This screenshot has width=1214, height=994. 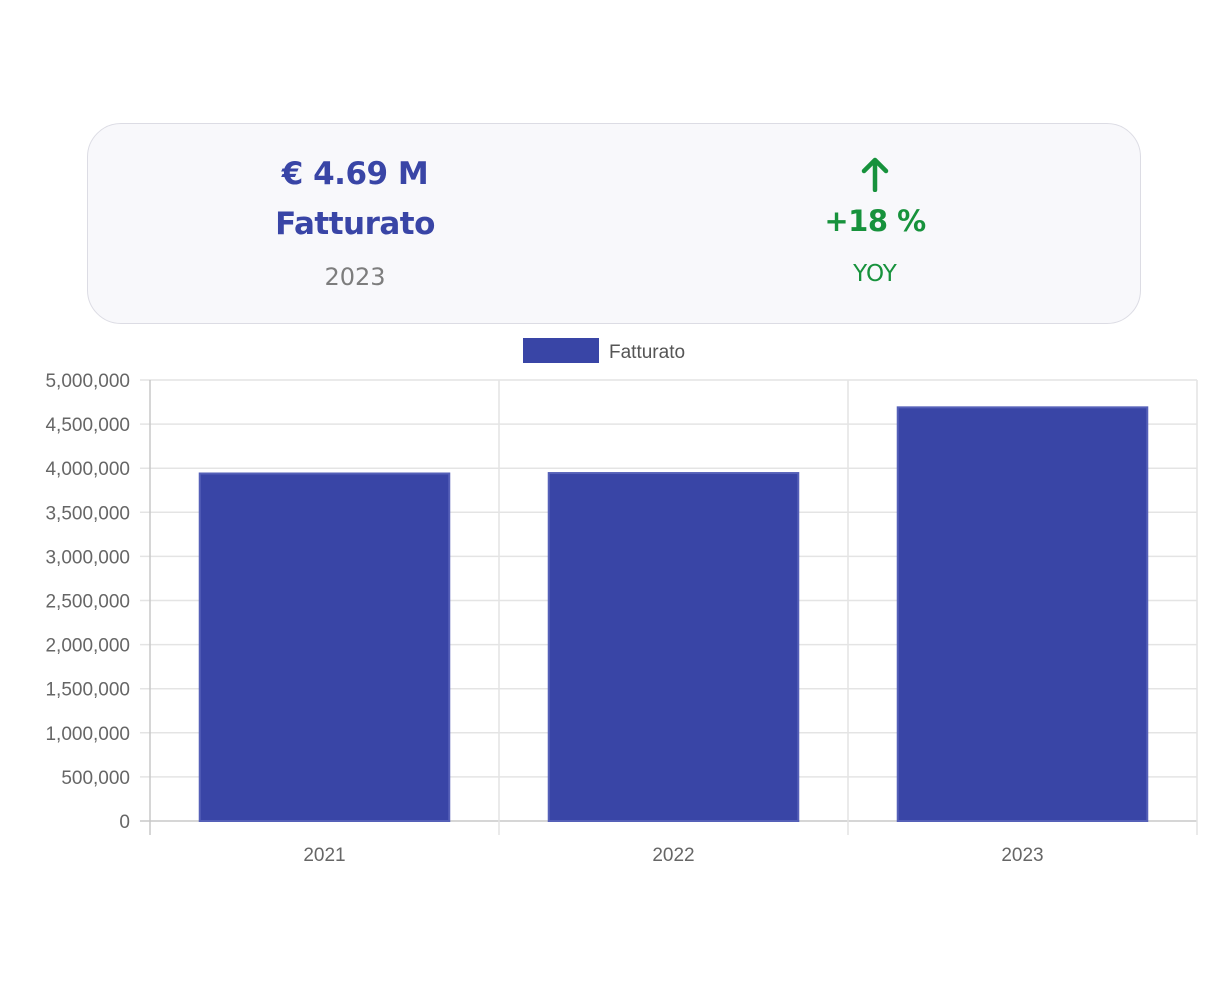 What do you see at coordinates (673, 647) in the screenshot?
I see `bar-2022` at bounding box center [673, 647].